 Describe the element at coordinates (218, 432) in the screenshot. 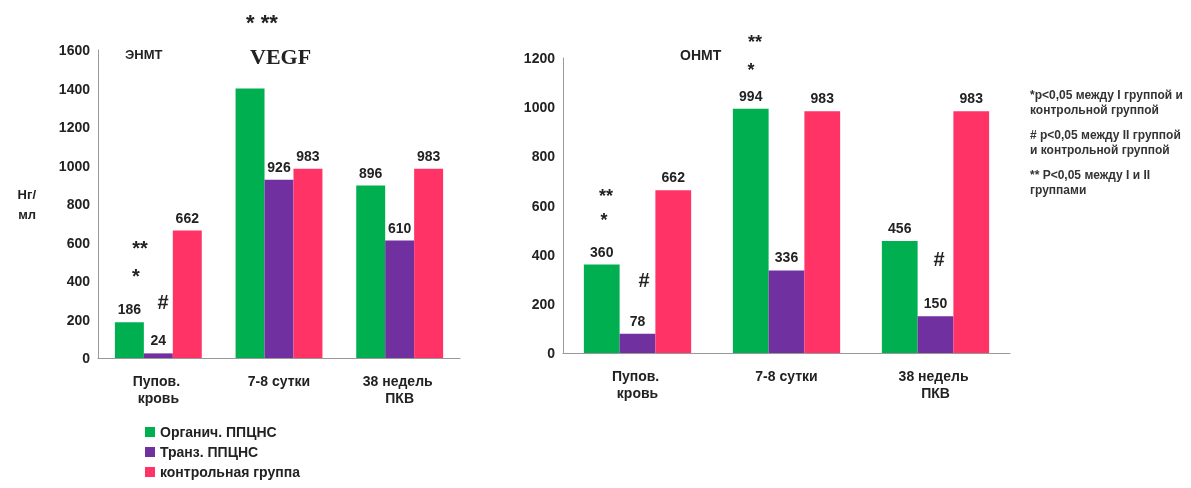

I see `legend-label: Органич. ППЦНС` at that location.